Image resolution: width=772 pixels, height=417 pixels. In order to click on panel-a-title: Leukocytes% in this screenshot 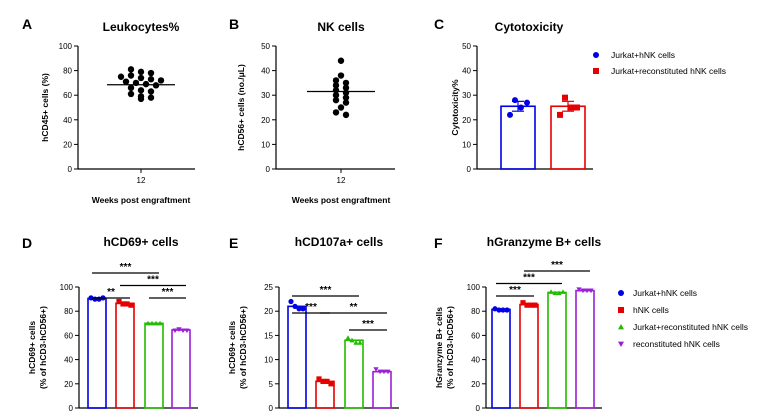, I will do `click(141, 27)`.